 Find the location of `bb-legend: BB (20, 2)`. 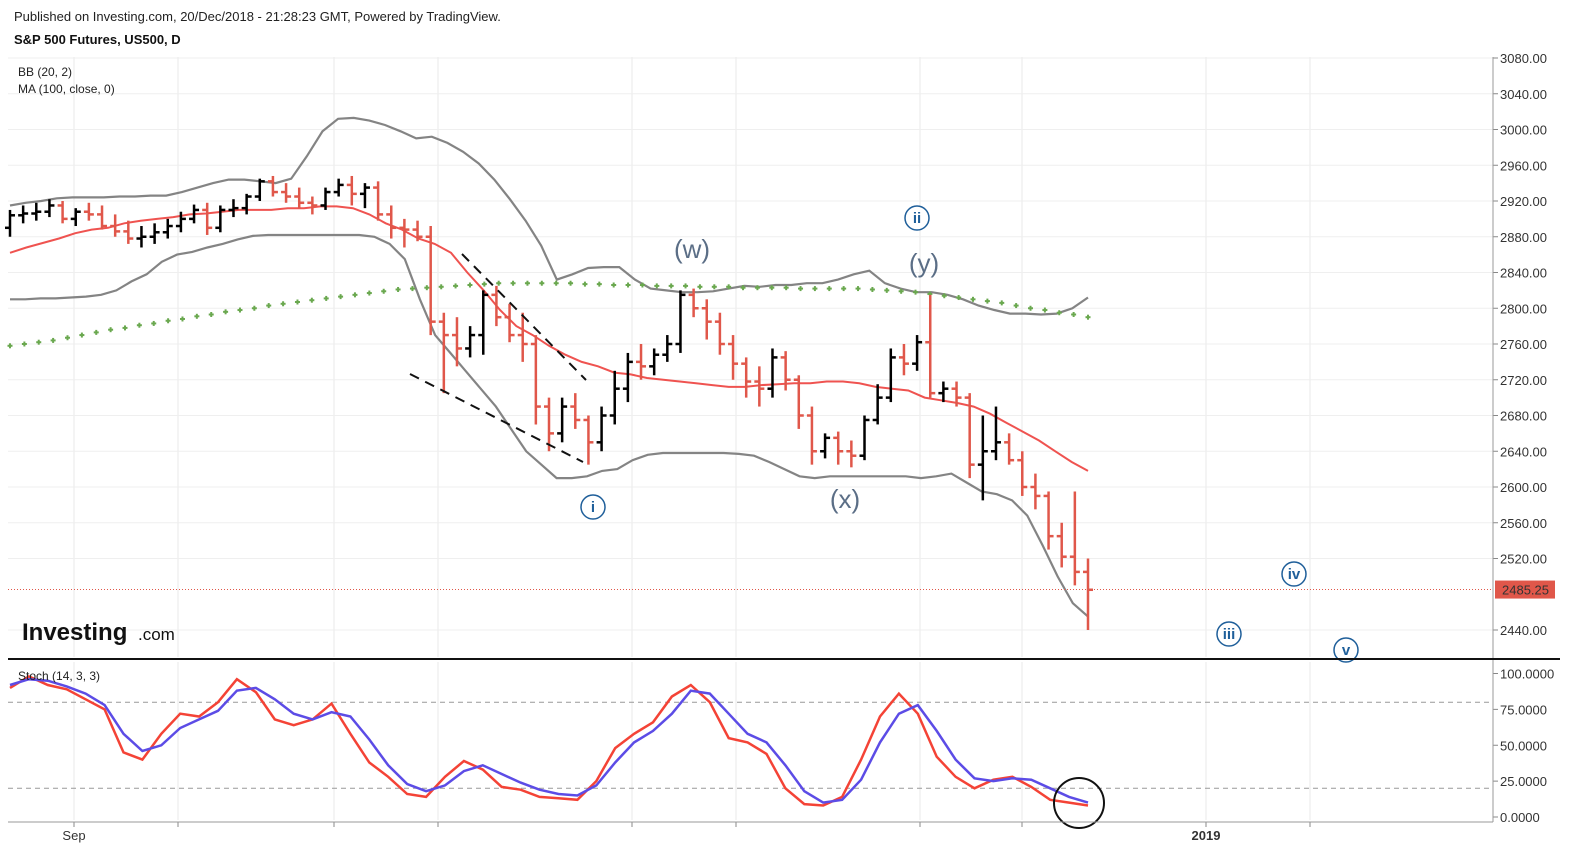

bb-legend: BB (20, 2) is located at coordinates (45, 72).